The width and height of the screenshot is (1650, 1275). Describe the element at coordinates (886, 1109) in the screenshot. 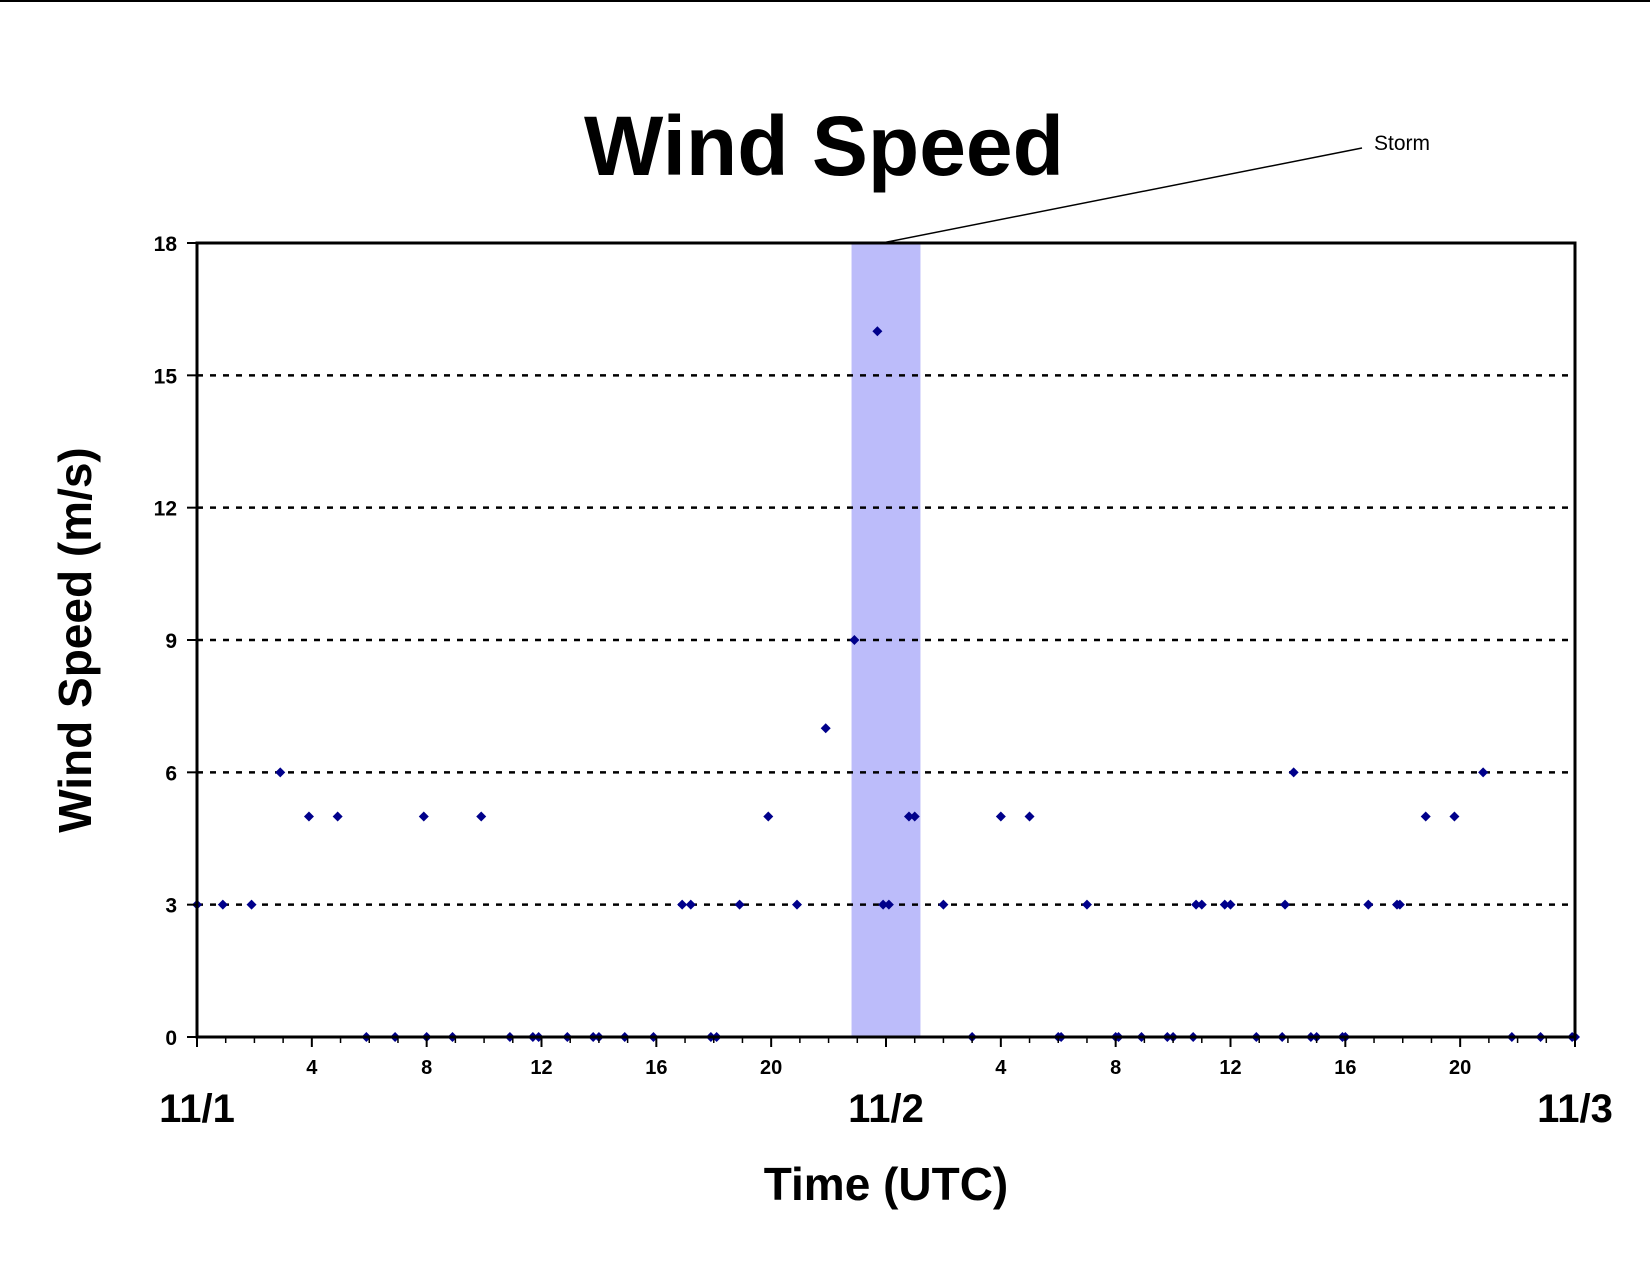

I see `date-label-11-2: 11/2` at that location.